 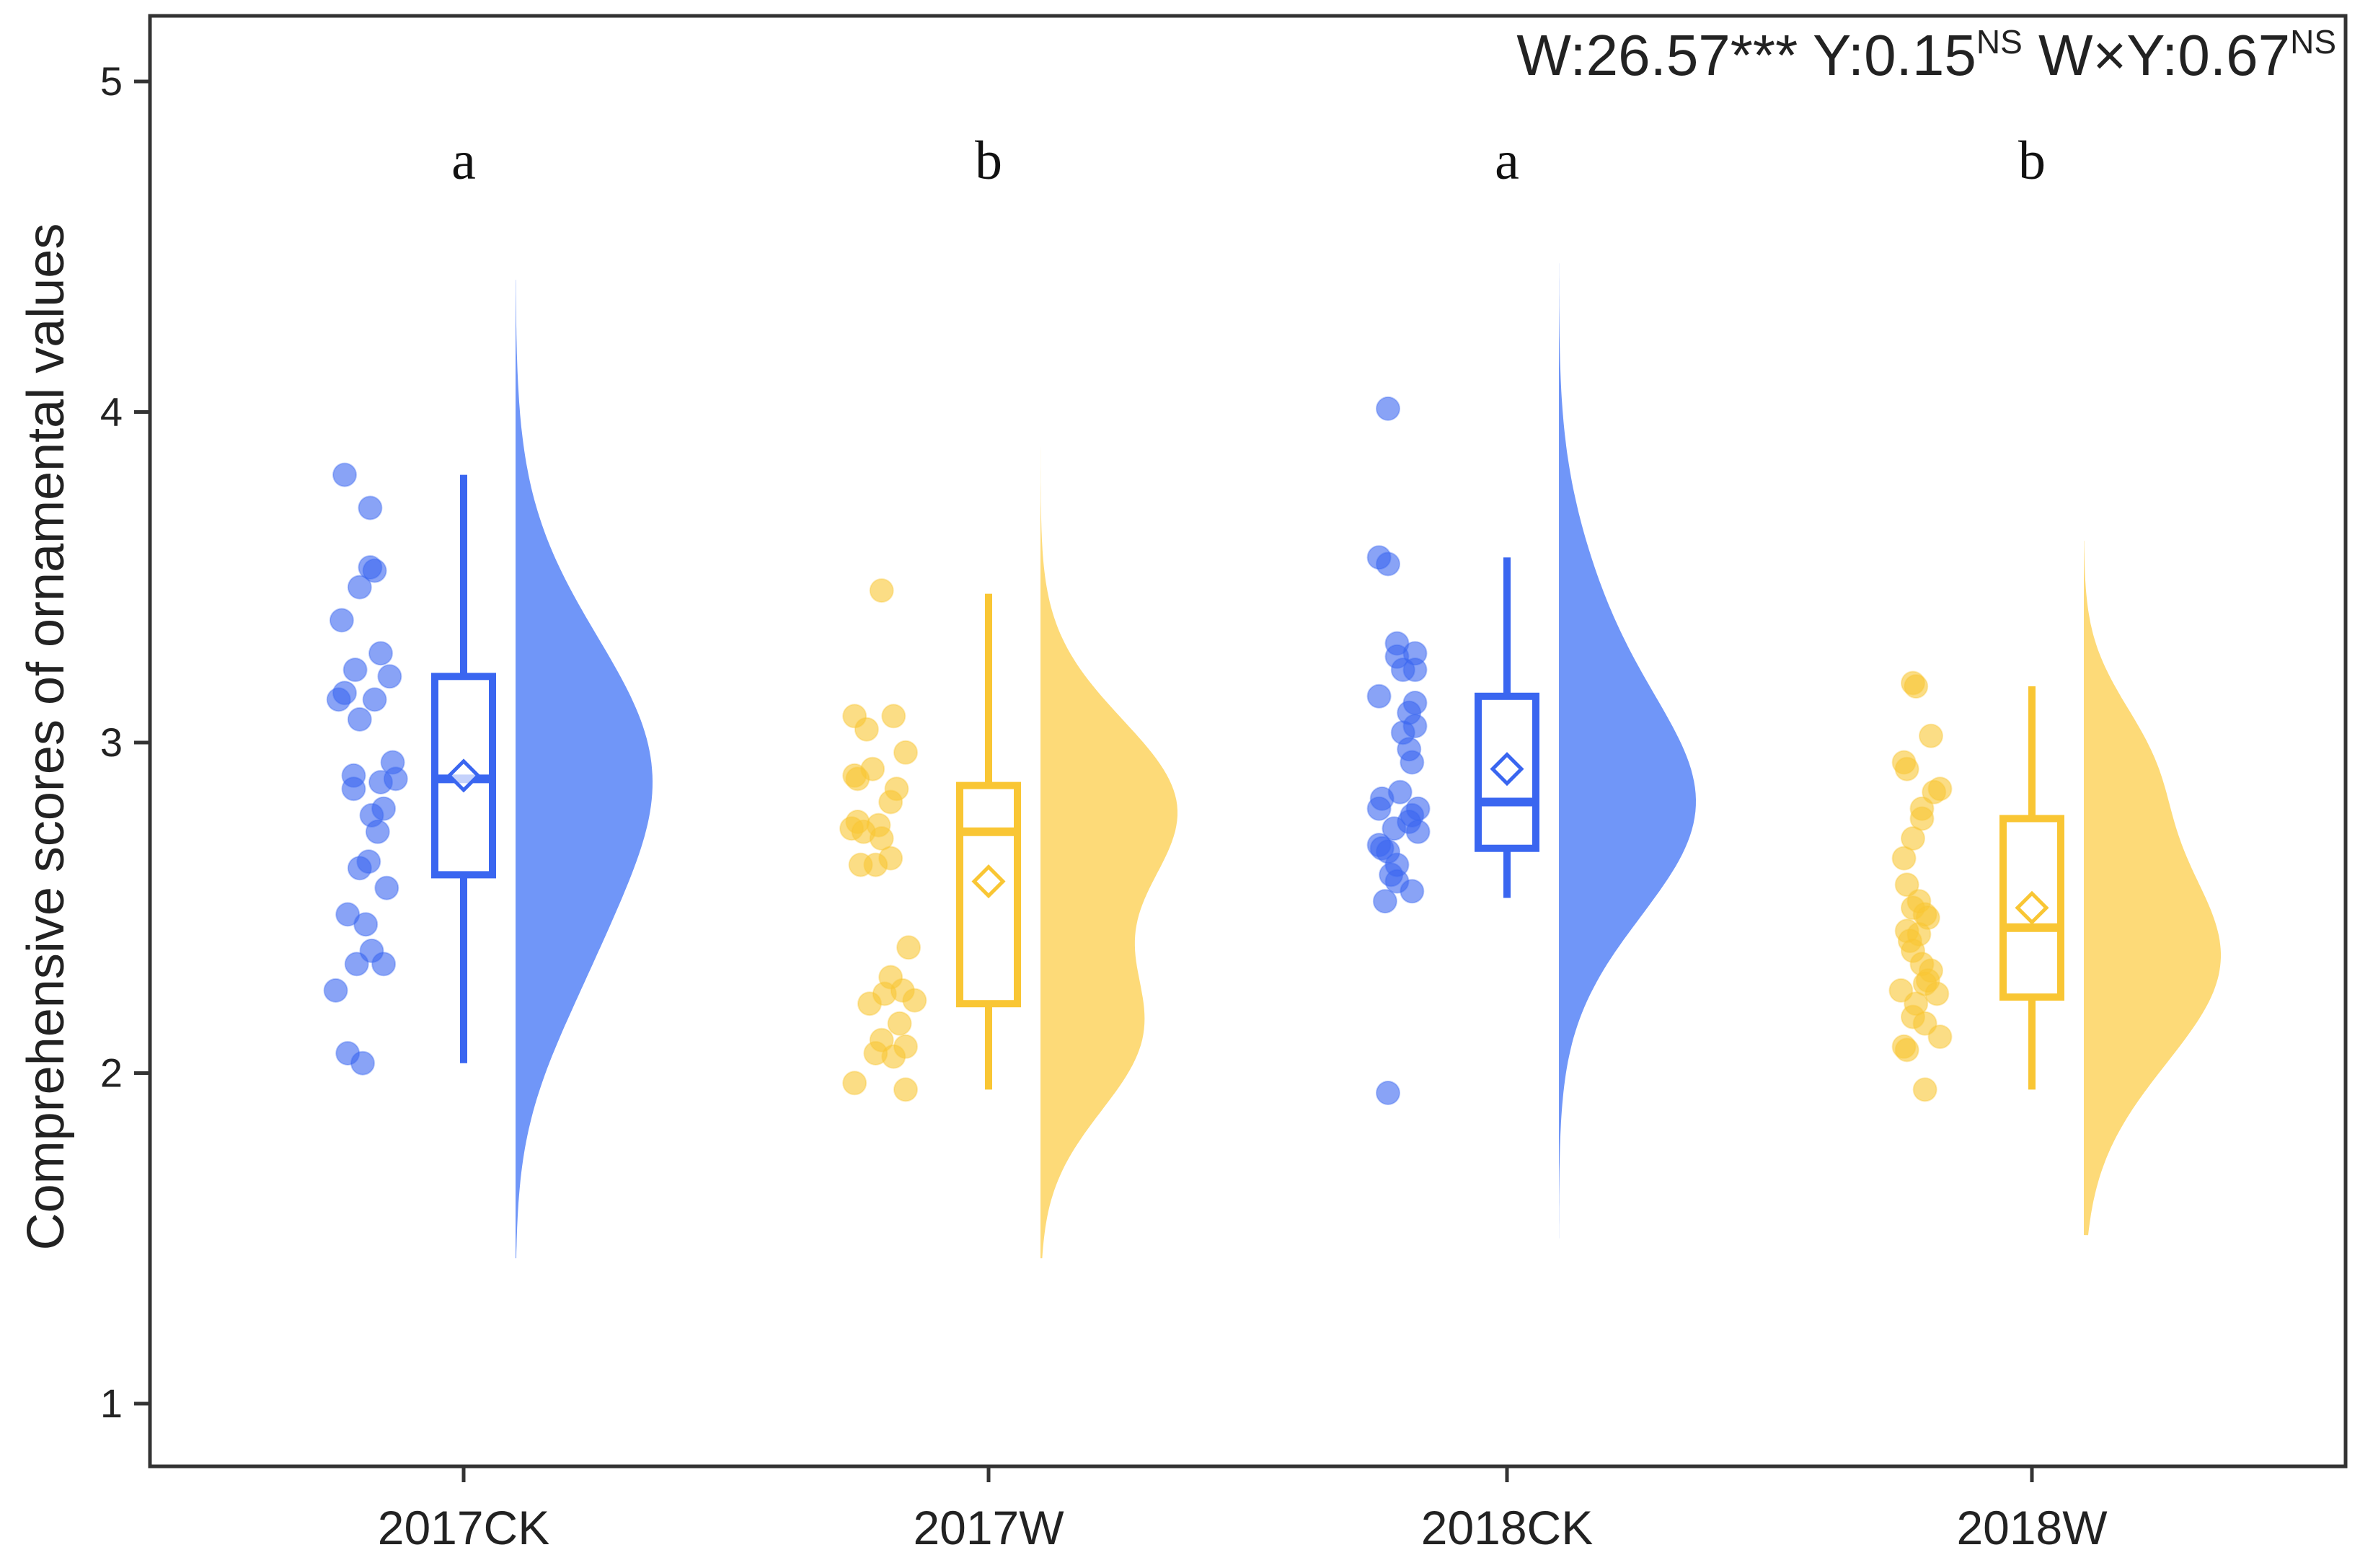 I want to click on stats-main: W:26.57*** Y:0.15, so click(x=1746, y=55).